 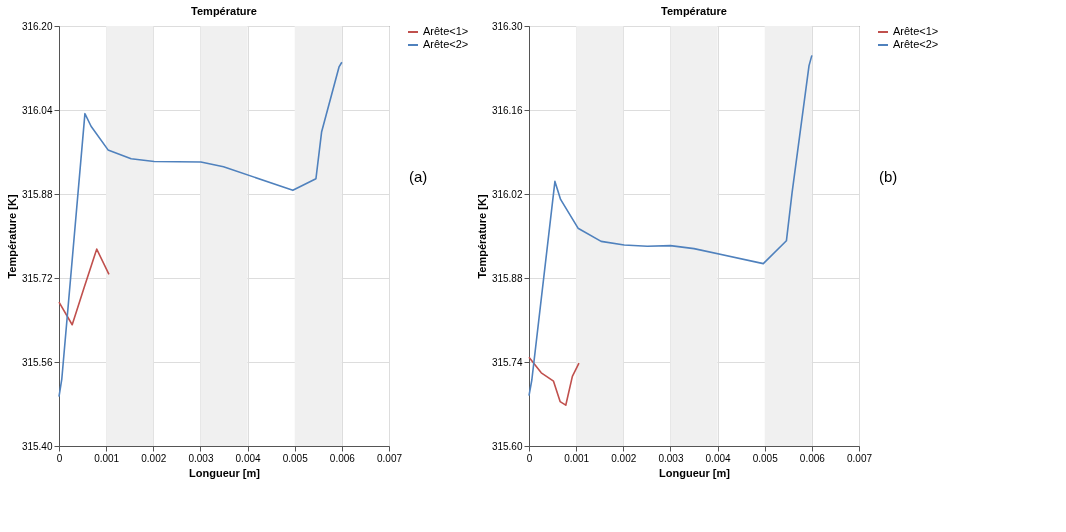 What do you see at coordinates (37, 110) in the screenshot?
I see `y-tick-label: 316.04` at bounding box center [37, 110].